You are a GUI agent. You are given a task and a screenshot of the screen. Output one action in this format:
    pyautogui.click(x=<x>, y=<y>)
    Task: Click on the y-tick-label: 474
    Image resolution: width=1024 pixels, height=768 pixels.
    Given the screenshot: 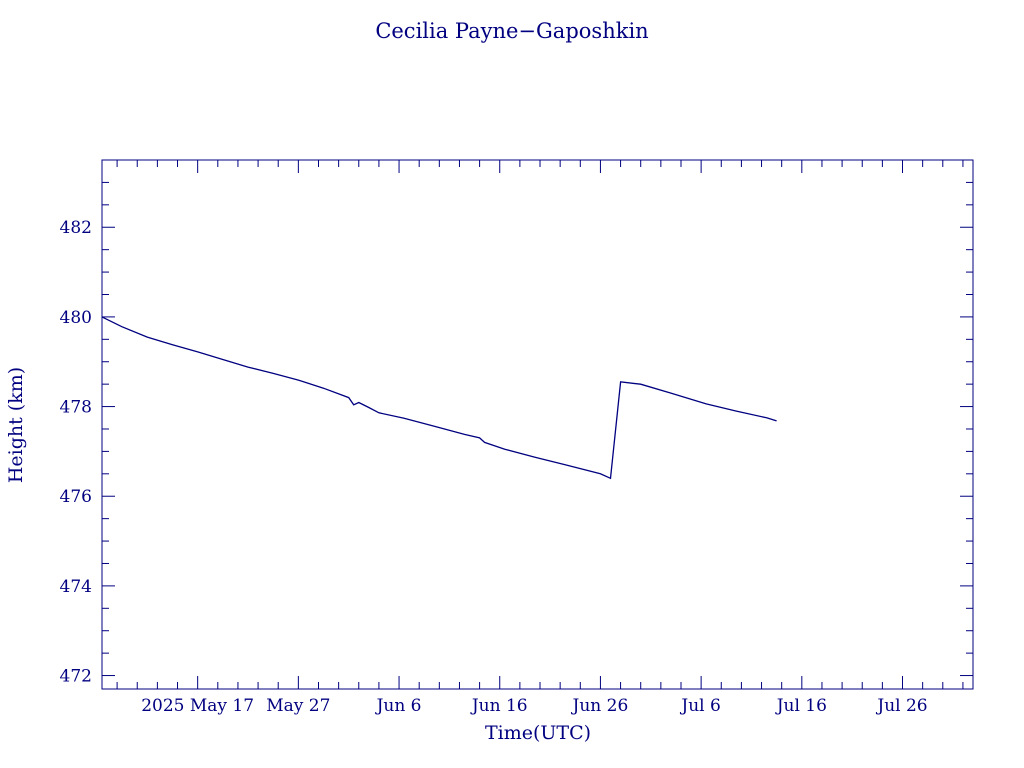 What is the action you would take?
    pyautogui.click(x=76, y=587)
    